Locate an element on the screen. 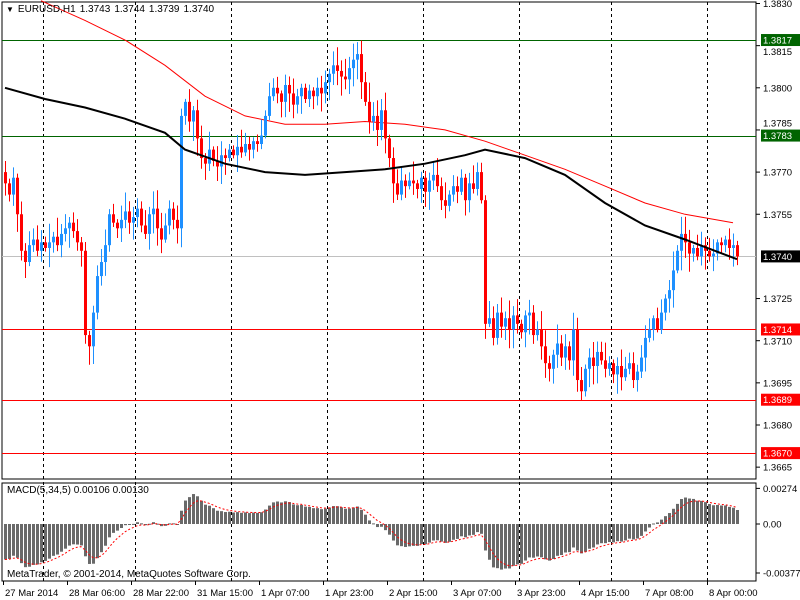 The image size is (800, 600). time-axis-label: 28 Mar 22:00 is located at coordinates (161, 593).